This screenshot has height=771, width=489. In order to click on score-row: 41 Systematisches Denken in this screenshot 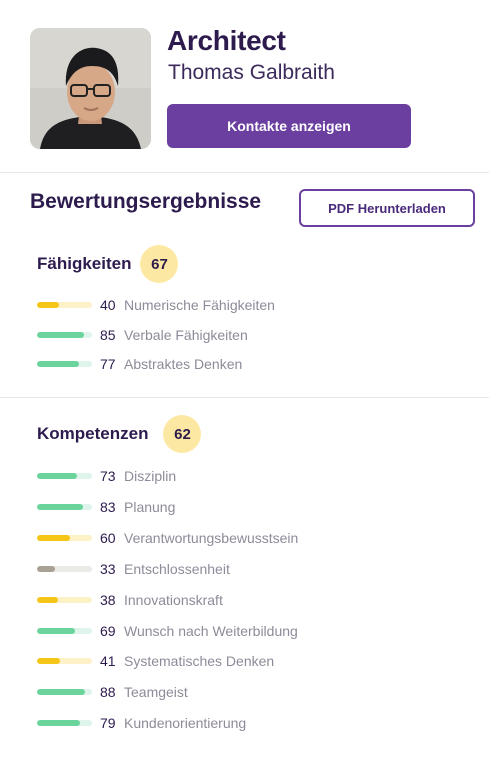, I will do `click(155, 661)`.